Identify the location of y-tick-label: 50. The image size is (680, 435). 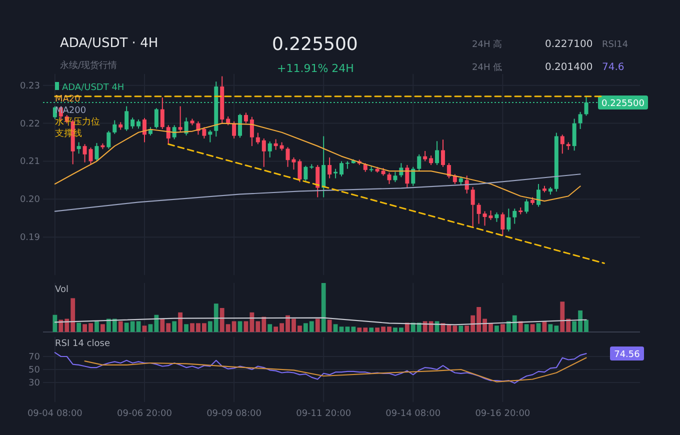
(34, 371).